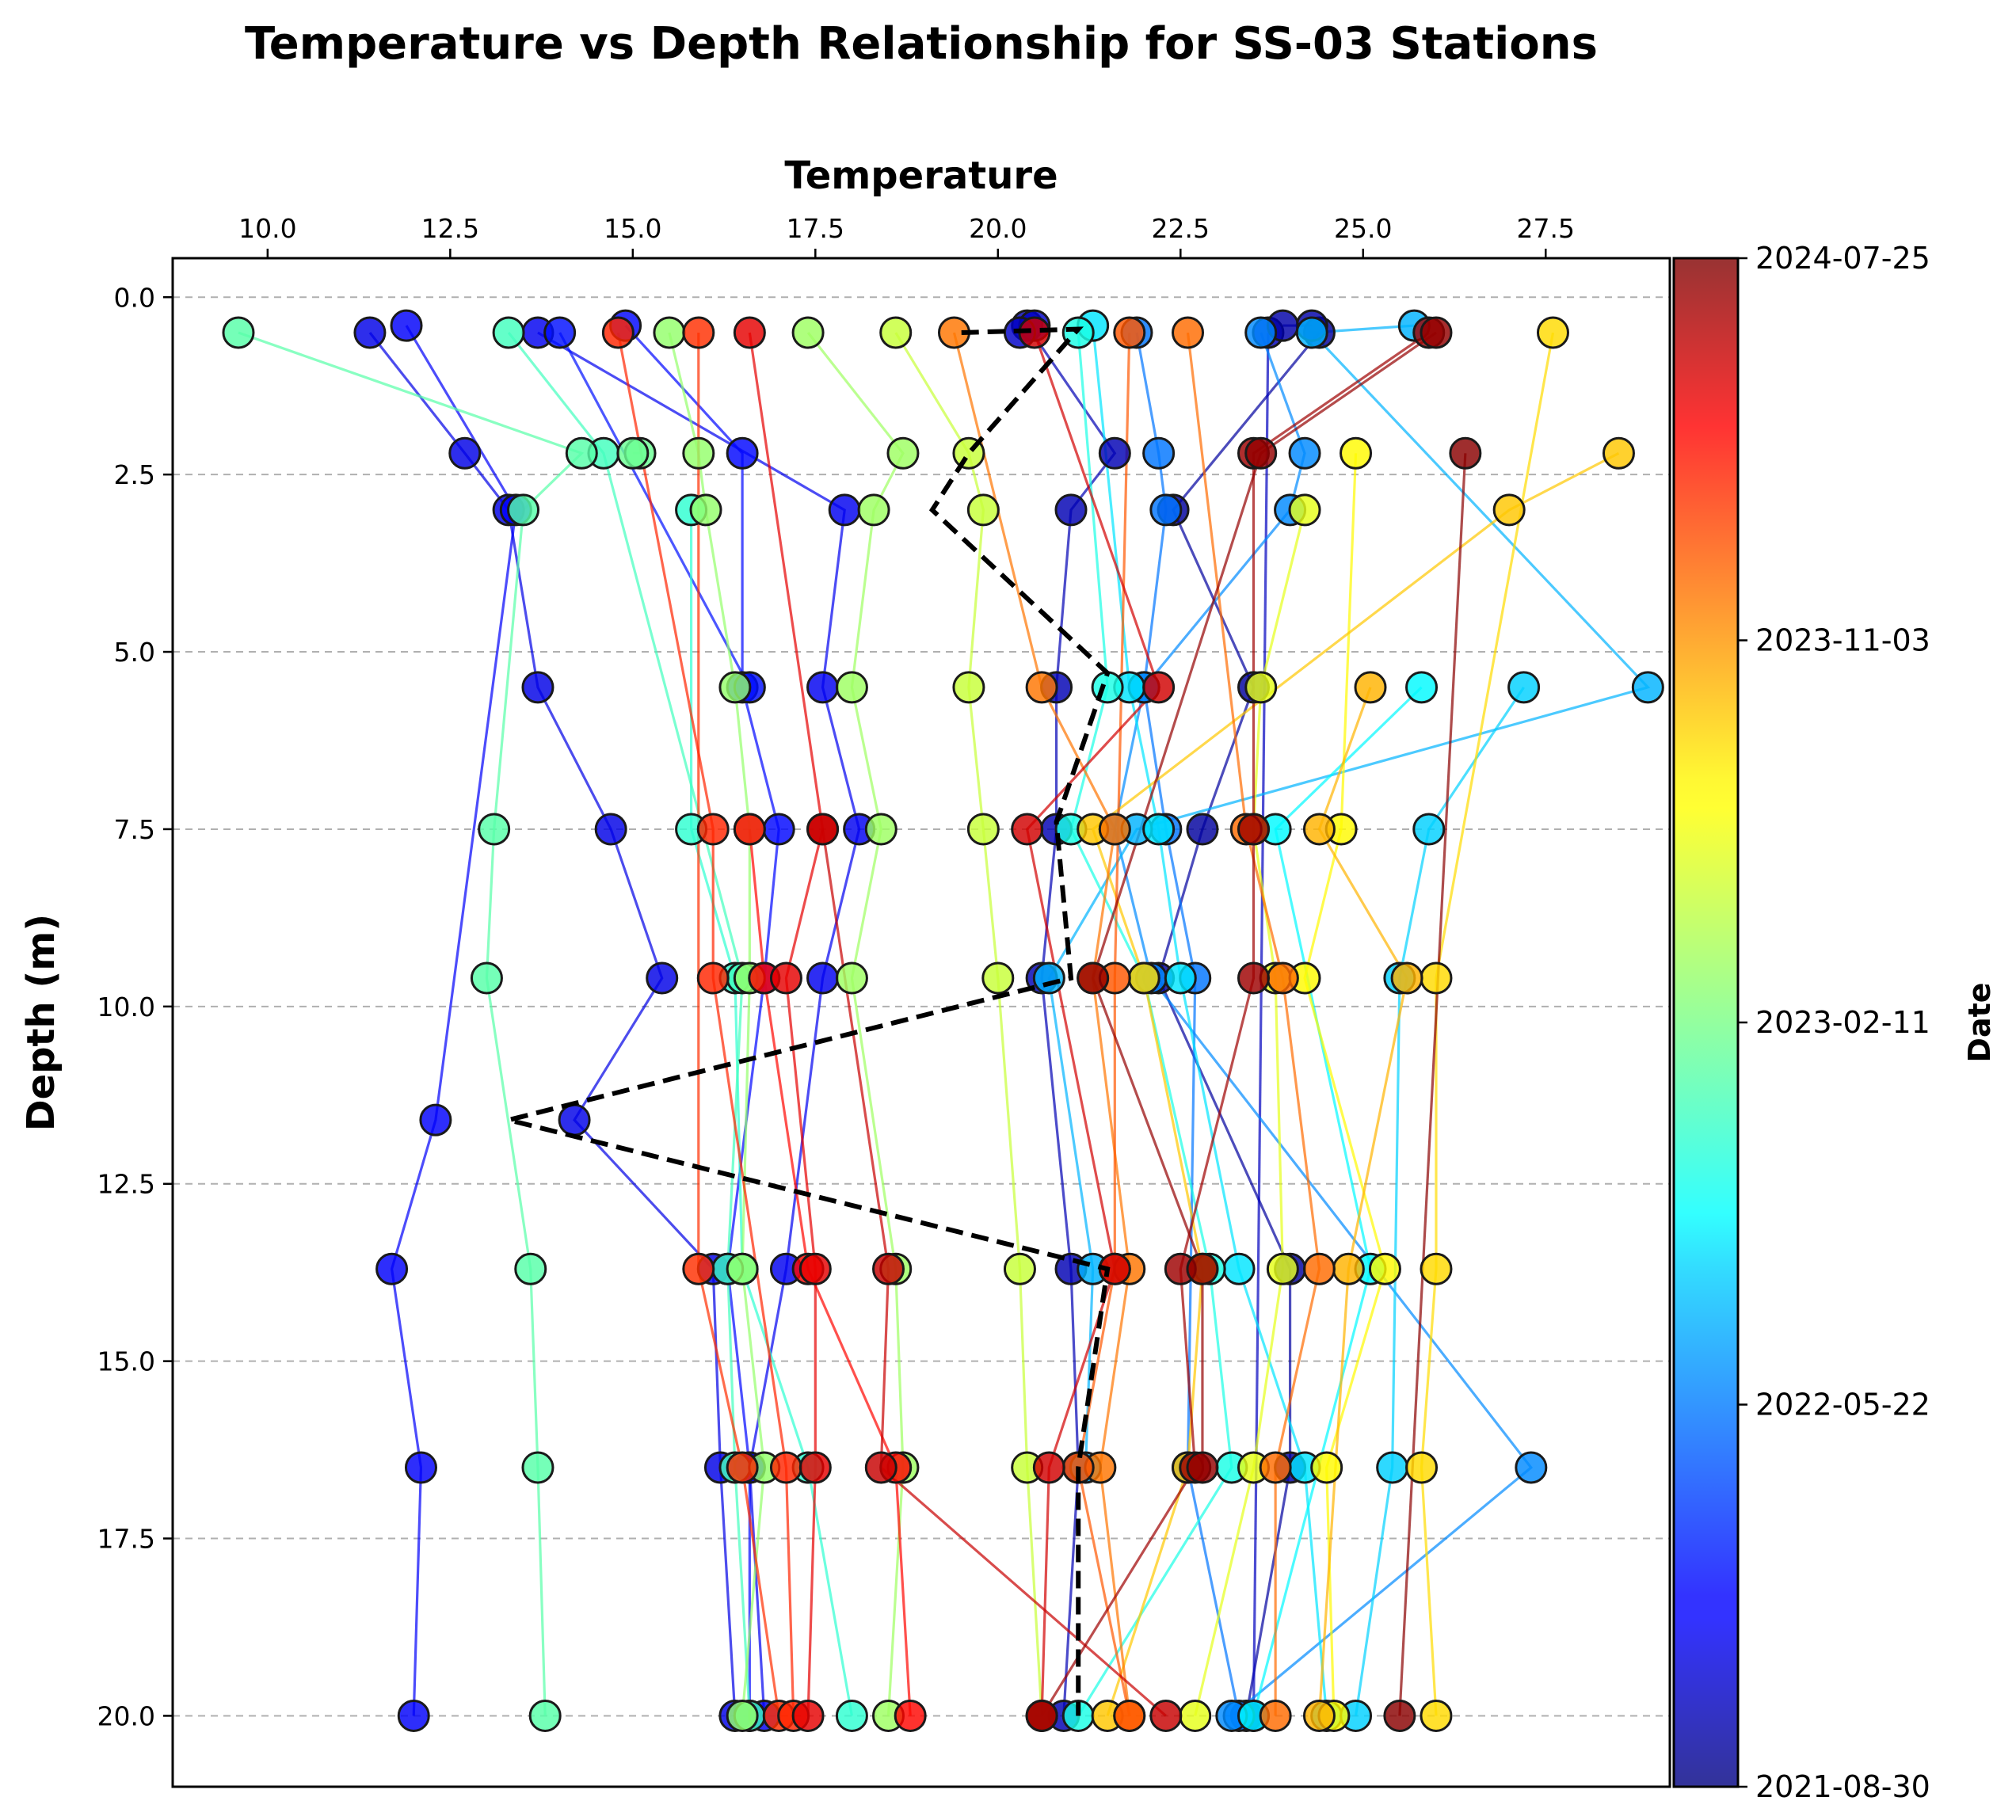 The height and width of the screenshot is (1820, 2016). What do you see at coordinates (126, 1184) in the screenshot?
I see `y-tick-label: 12.5` at bounding box center [126, 1184].